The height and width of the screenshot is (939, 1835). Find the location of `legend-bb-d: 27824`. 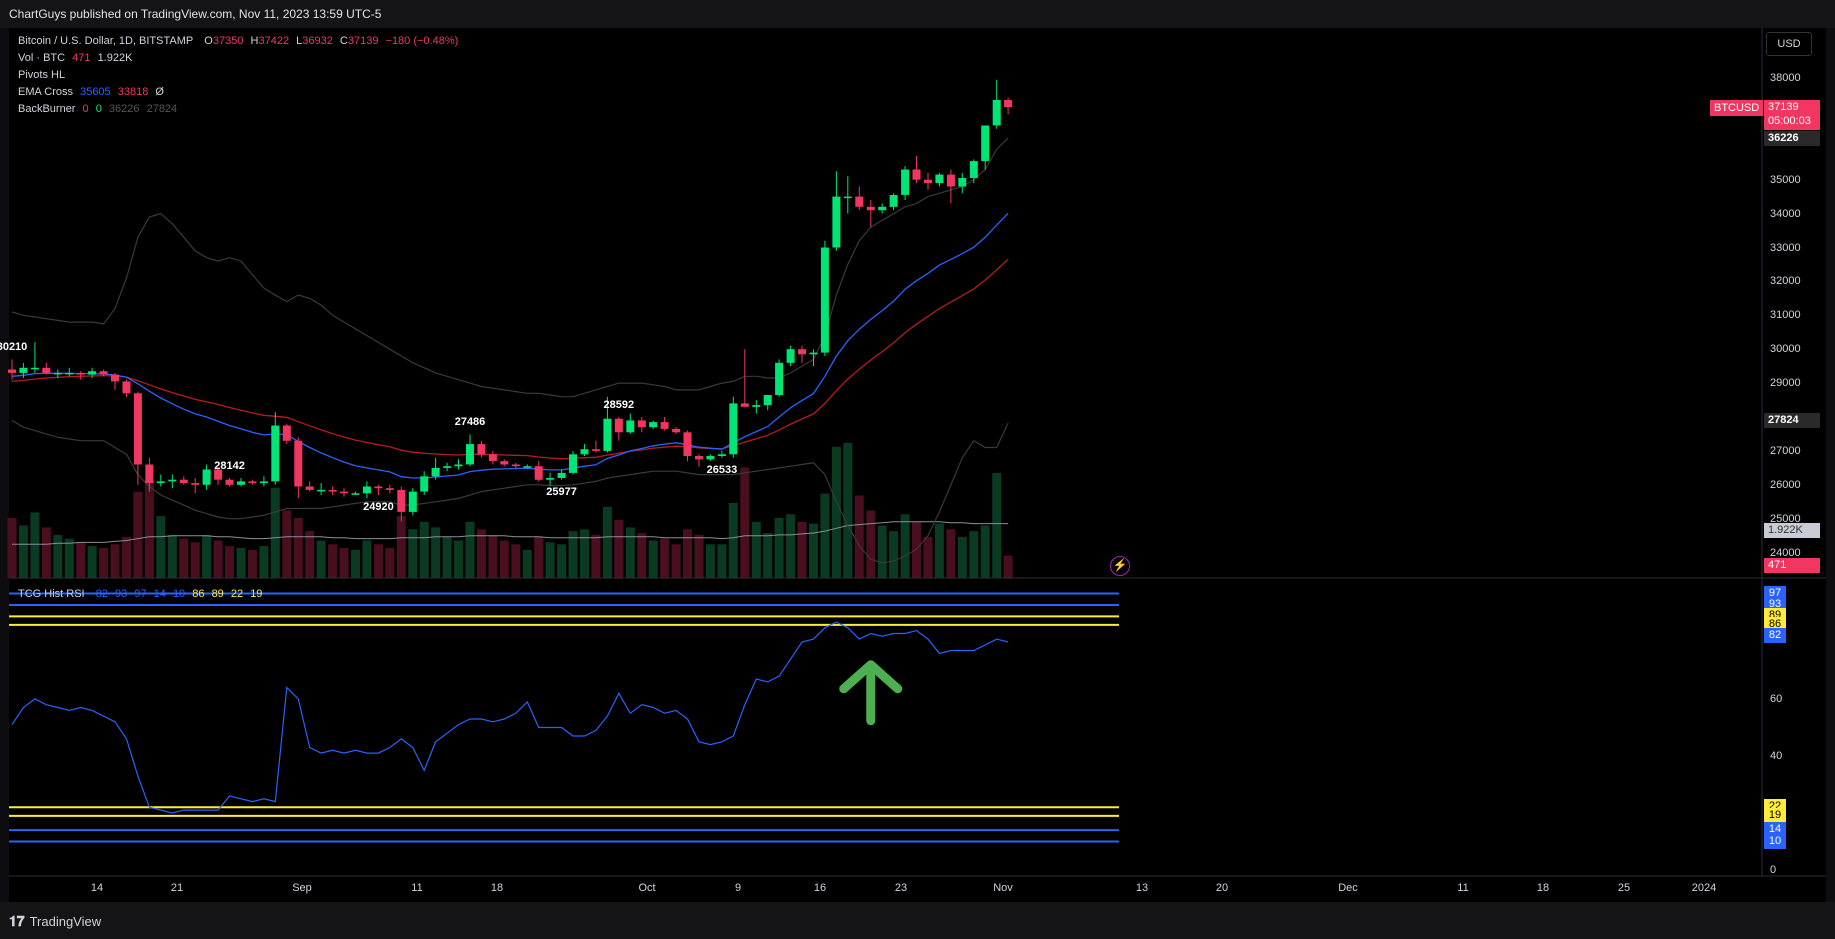

legend-bb-d: 27824 is located at coordinates (162, 109).